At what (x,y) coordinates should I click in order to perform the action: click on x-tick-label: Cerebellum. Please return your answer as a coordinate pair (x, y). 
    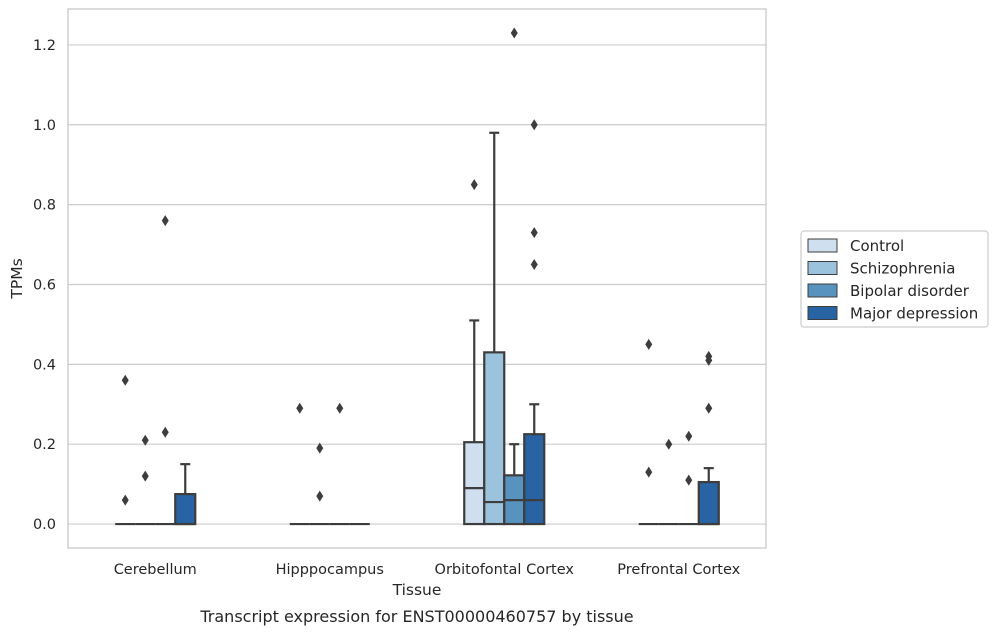
    Looking at the image, I should click on (155, 570).